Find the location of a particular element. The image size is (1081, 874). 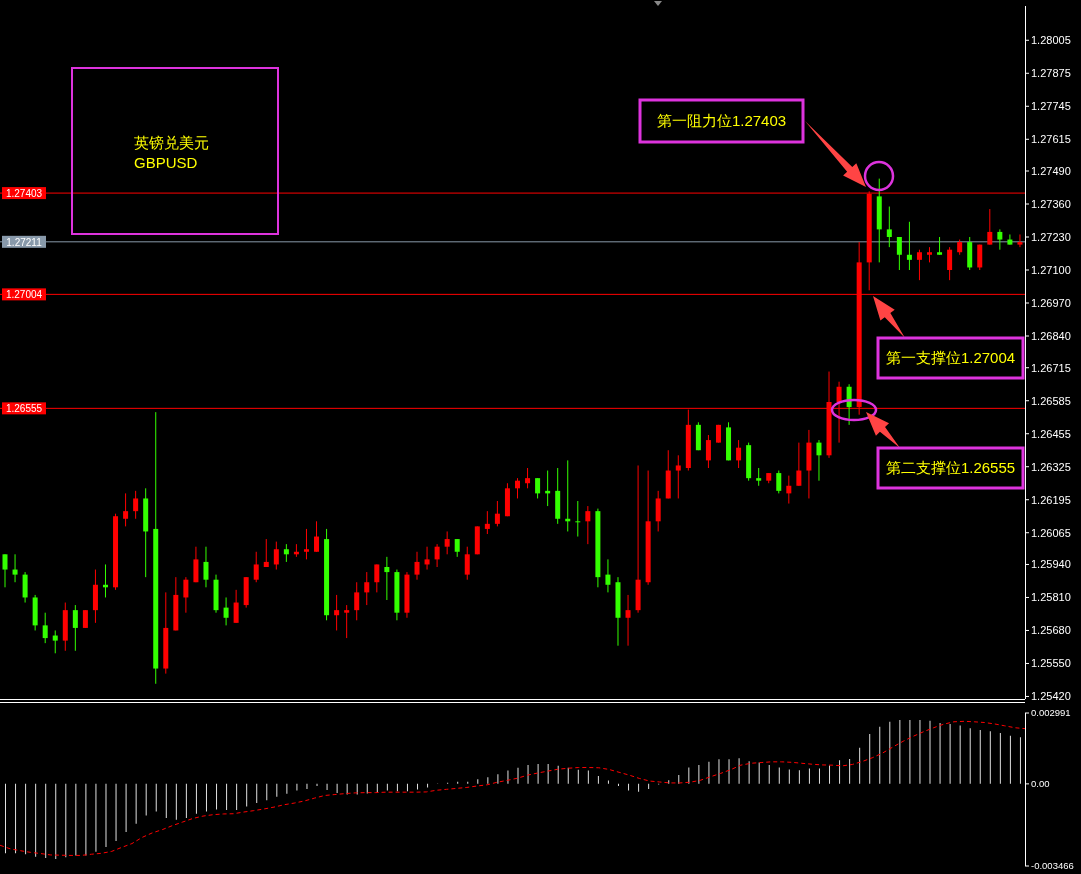

y-tick-label: 1.26455 is located at coordinates (1051, 433).